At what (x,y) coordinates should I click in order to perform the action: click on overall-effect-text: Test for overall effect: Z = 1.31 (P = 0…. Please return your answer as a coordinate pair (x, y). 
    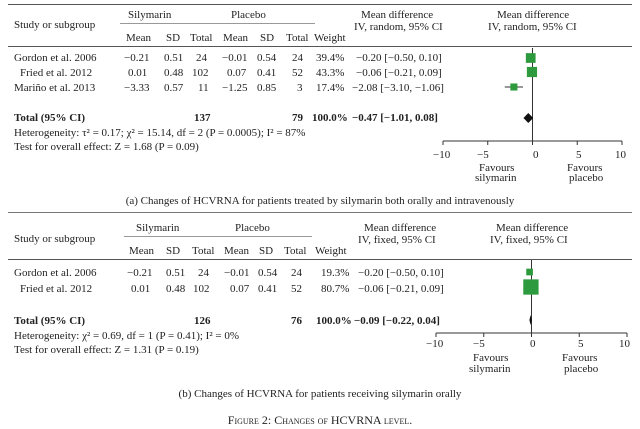
    Looking at the image, I should click on (106, 350).